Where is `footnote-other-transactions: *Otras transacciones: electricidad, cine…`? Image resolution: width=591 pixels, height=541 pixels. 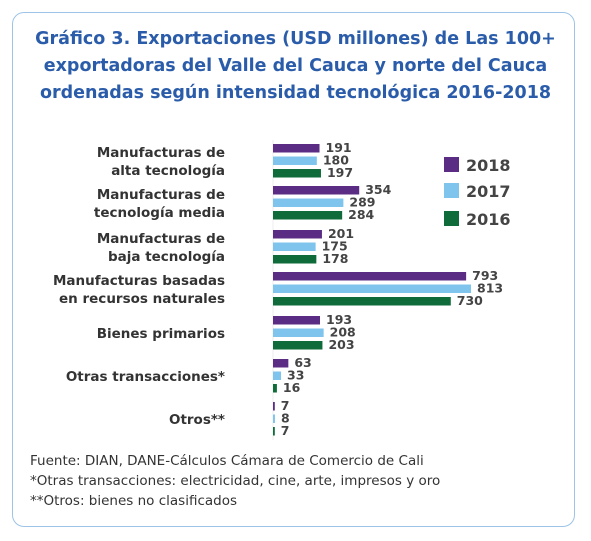 footnote-other-transactions: *Otras transacciones: electricidad, cine… is located at coordinates (235, 481).